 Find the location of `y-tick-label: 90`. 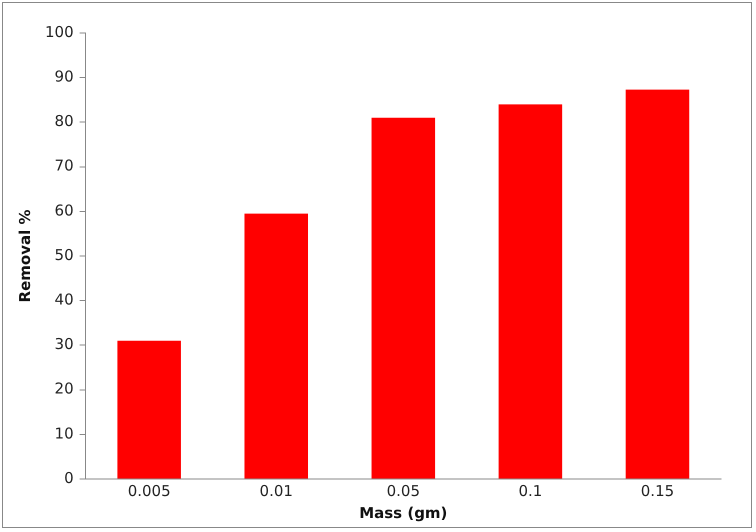

y-tick-label: 90 is located at coordinates (64, 76).